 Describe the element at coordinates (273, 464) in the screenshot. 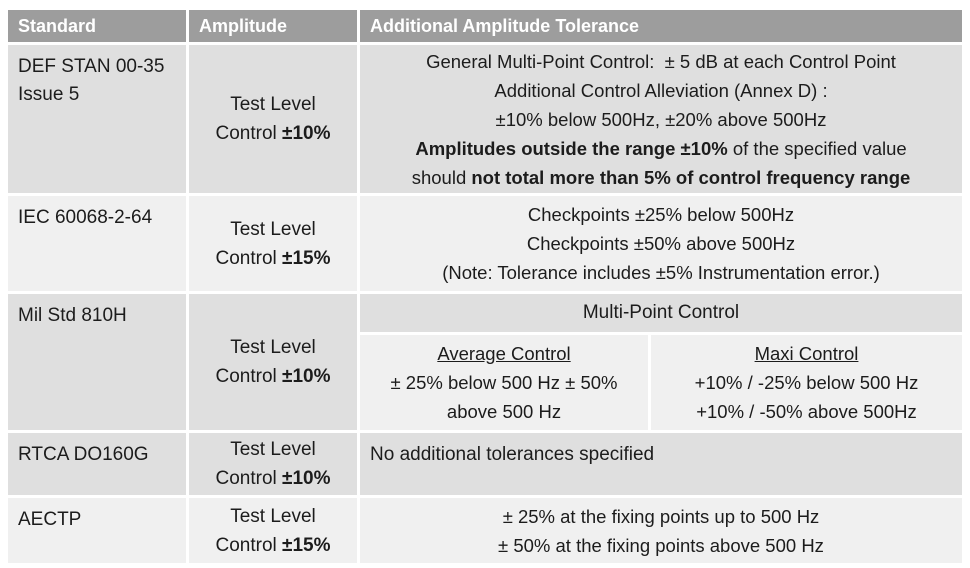

I see `rtca-amplitude-cell: Test Level Control ±10%` at that location.